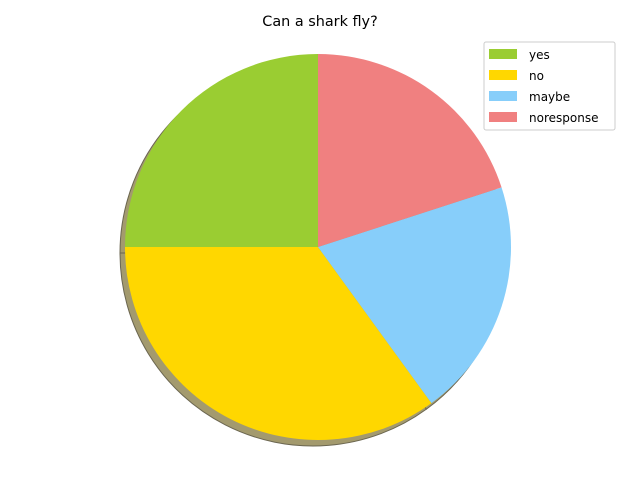 The width and height of the screenshot is (640, 484). I want to click on pie-slice-noresponse, so click(410, 150).